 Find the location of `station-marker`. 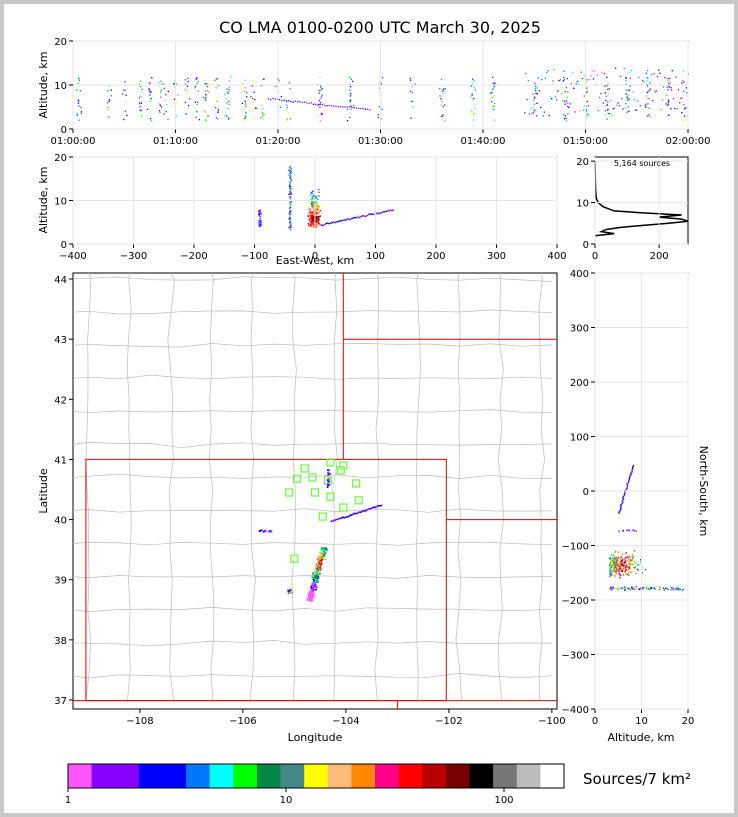

station-marker is located at coordinates (297, 478).